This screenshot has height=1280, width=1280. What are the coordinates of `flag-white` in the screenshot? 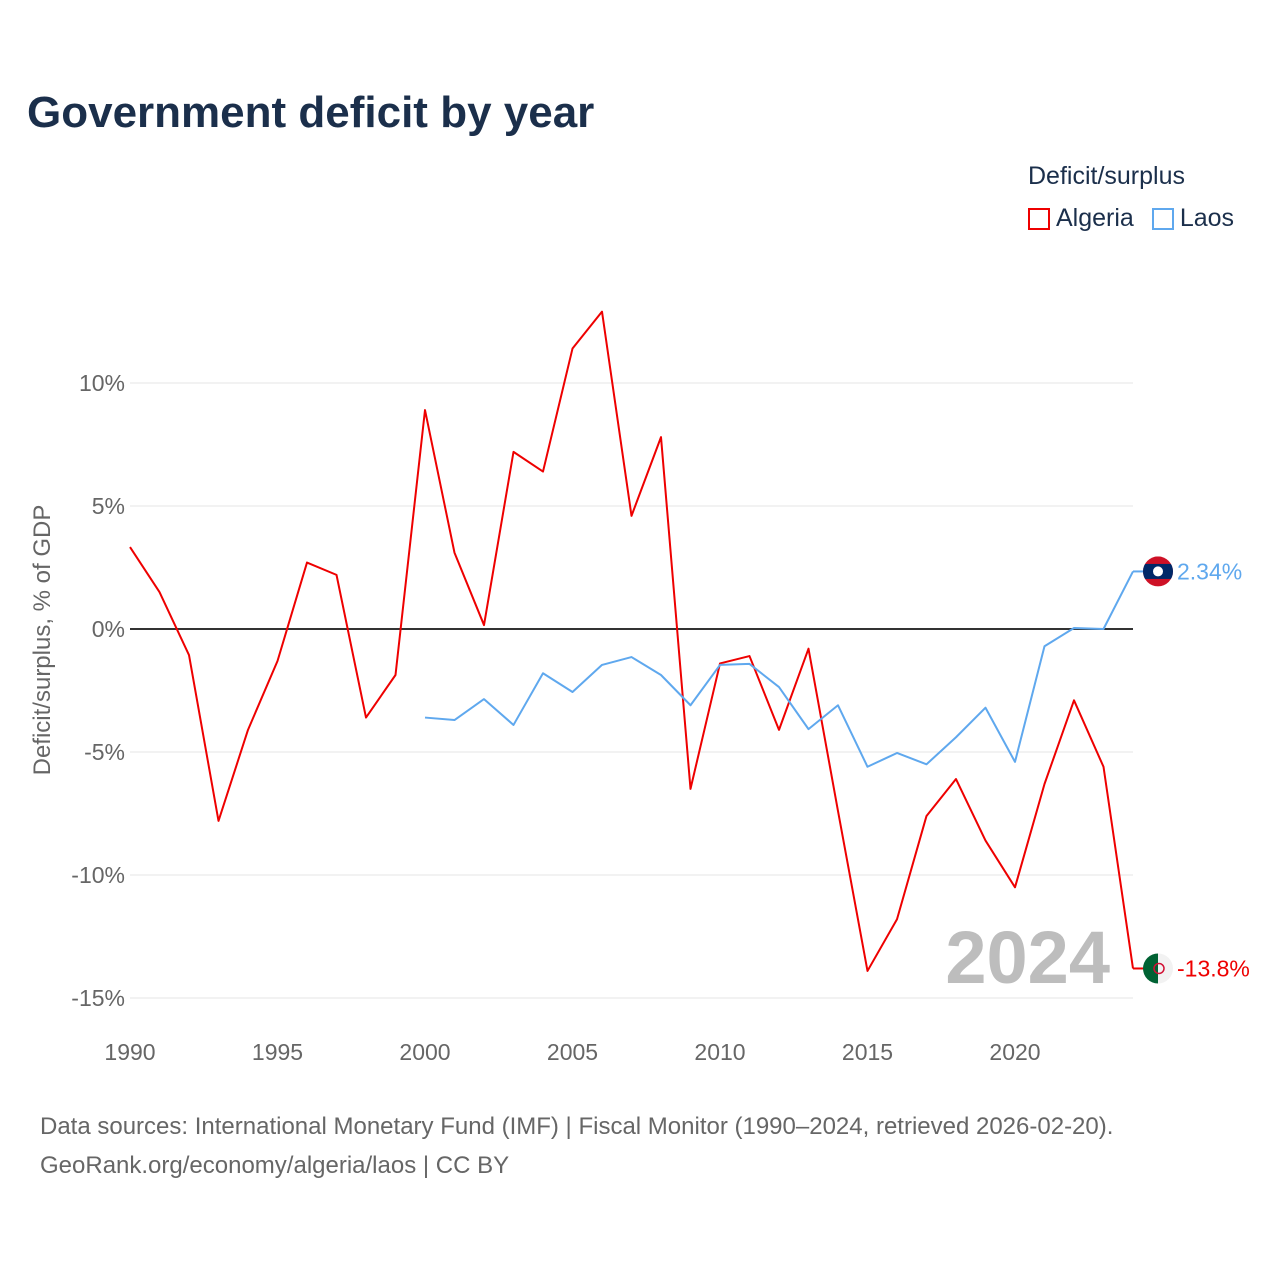 It's located at (1165, 968).